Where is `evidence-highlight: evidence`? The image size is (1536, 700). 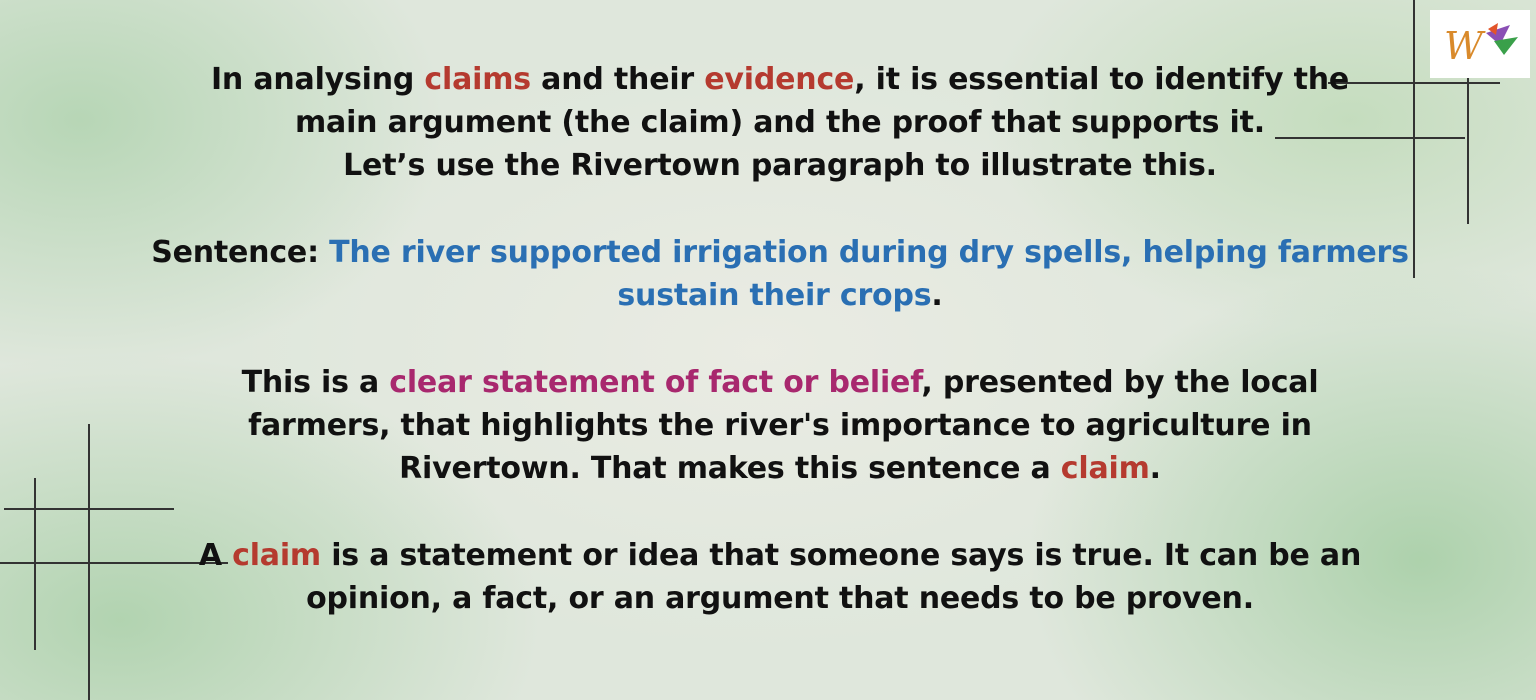
evidence-highlight: evidence is located at coordinates (779, 79).